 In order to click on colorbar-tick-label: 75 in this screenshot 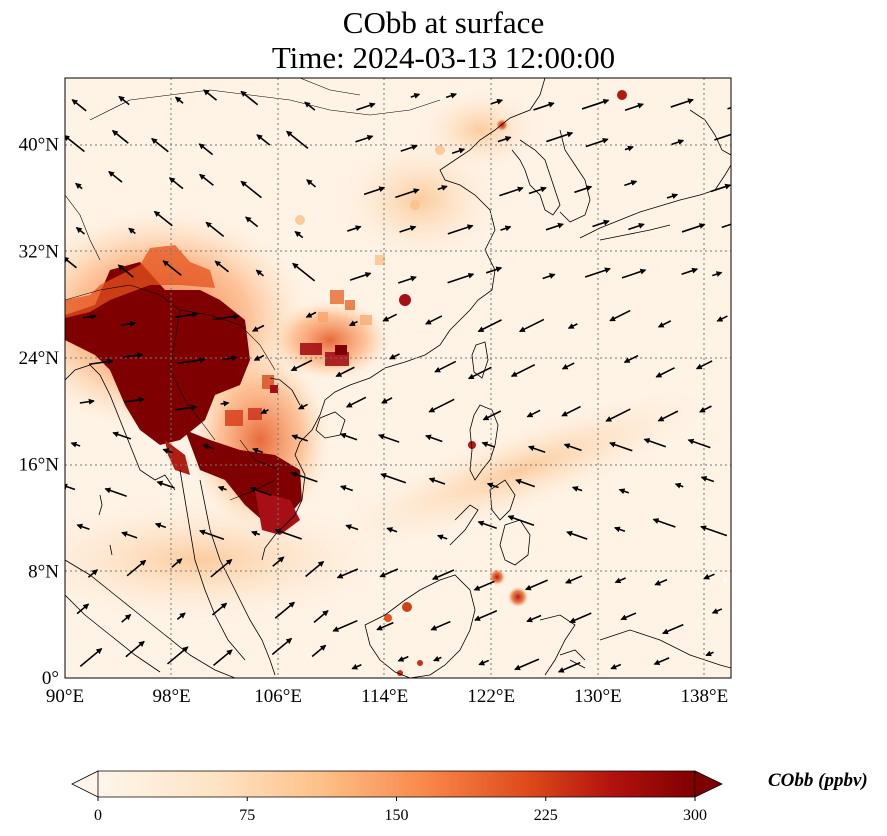, I will do `click(247, 815)`.